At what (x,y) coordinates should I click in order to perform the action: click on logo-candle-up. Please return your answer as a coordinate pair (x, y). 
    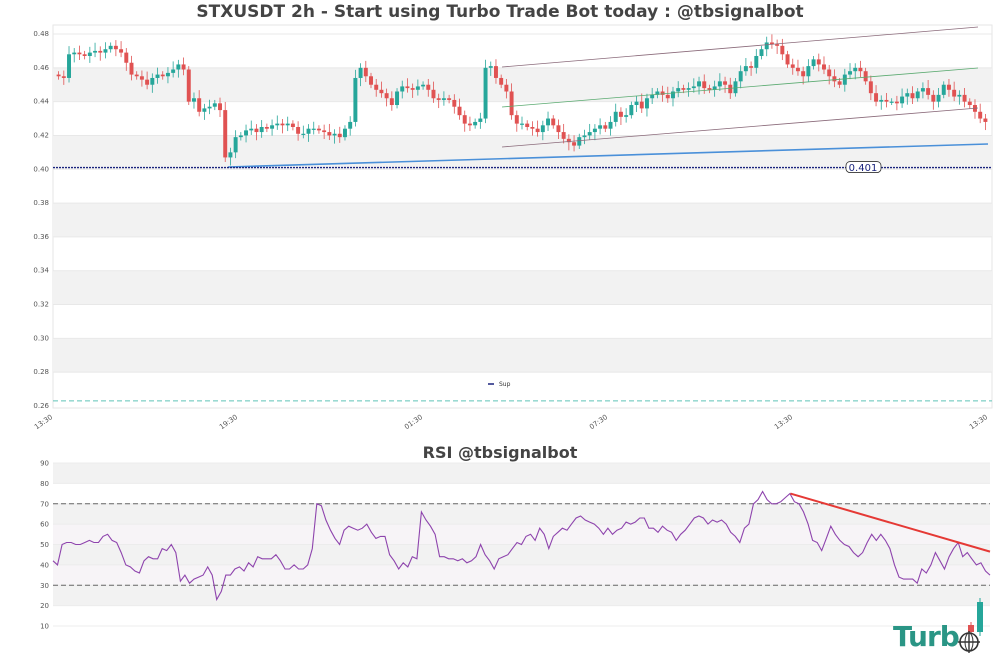
    Looking at the image, I should click on (980, 617).